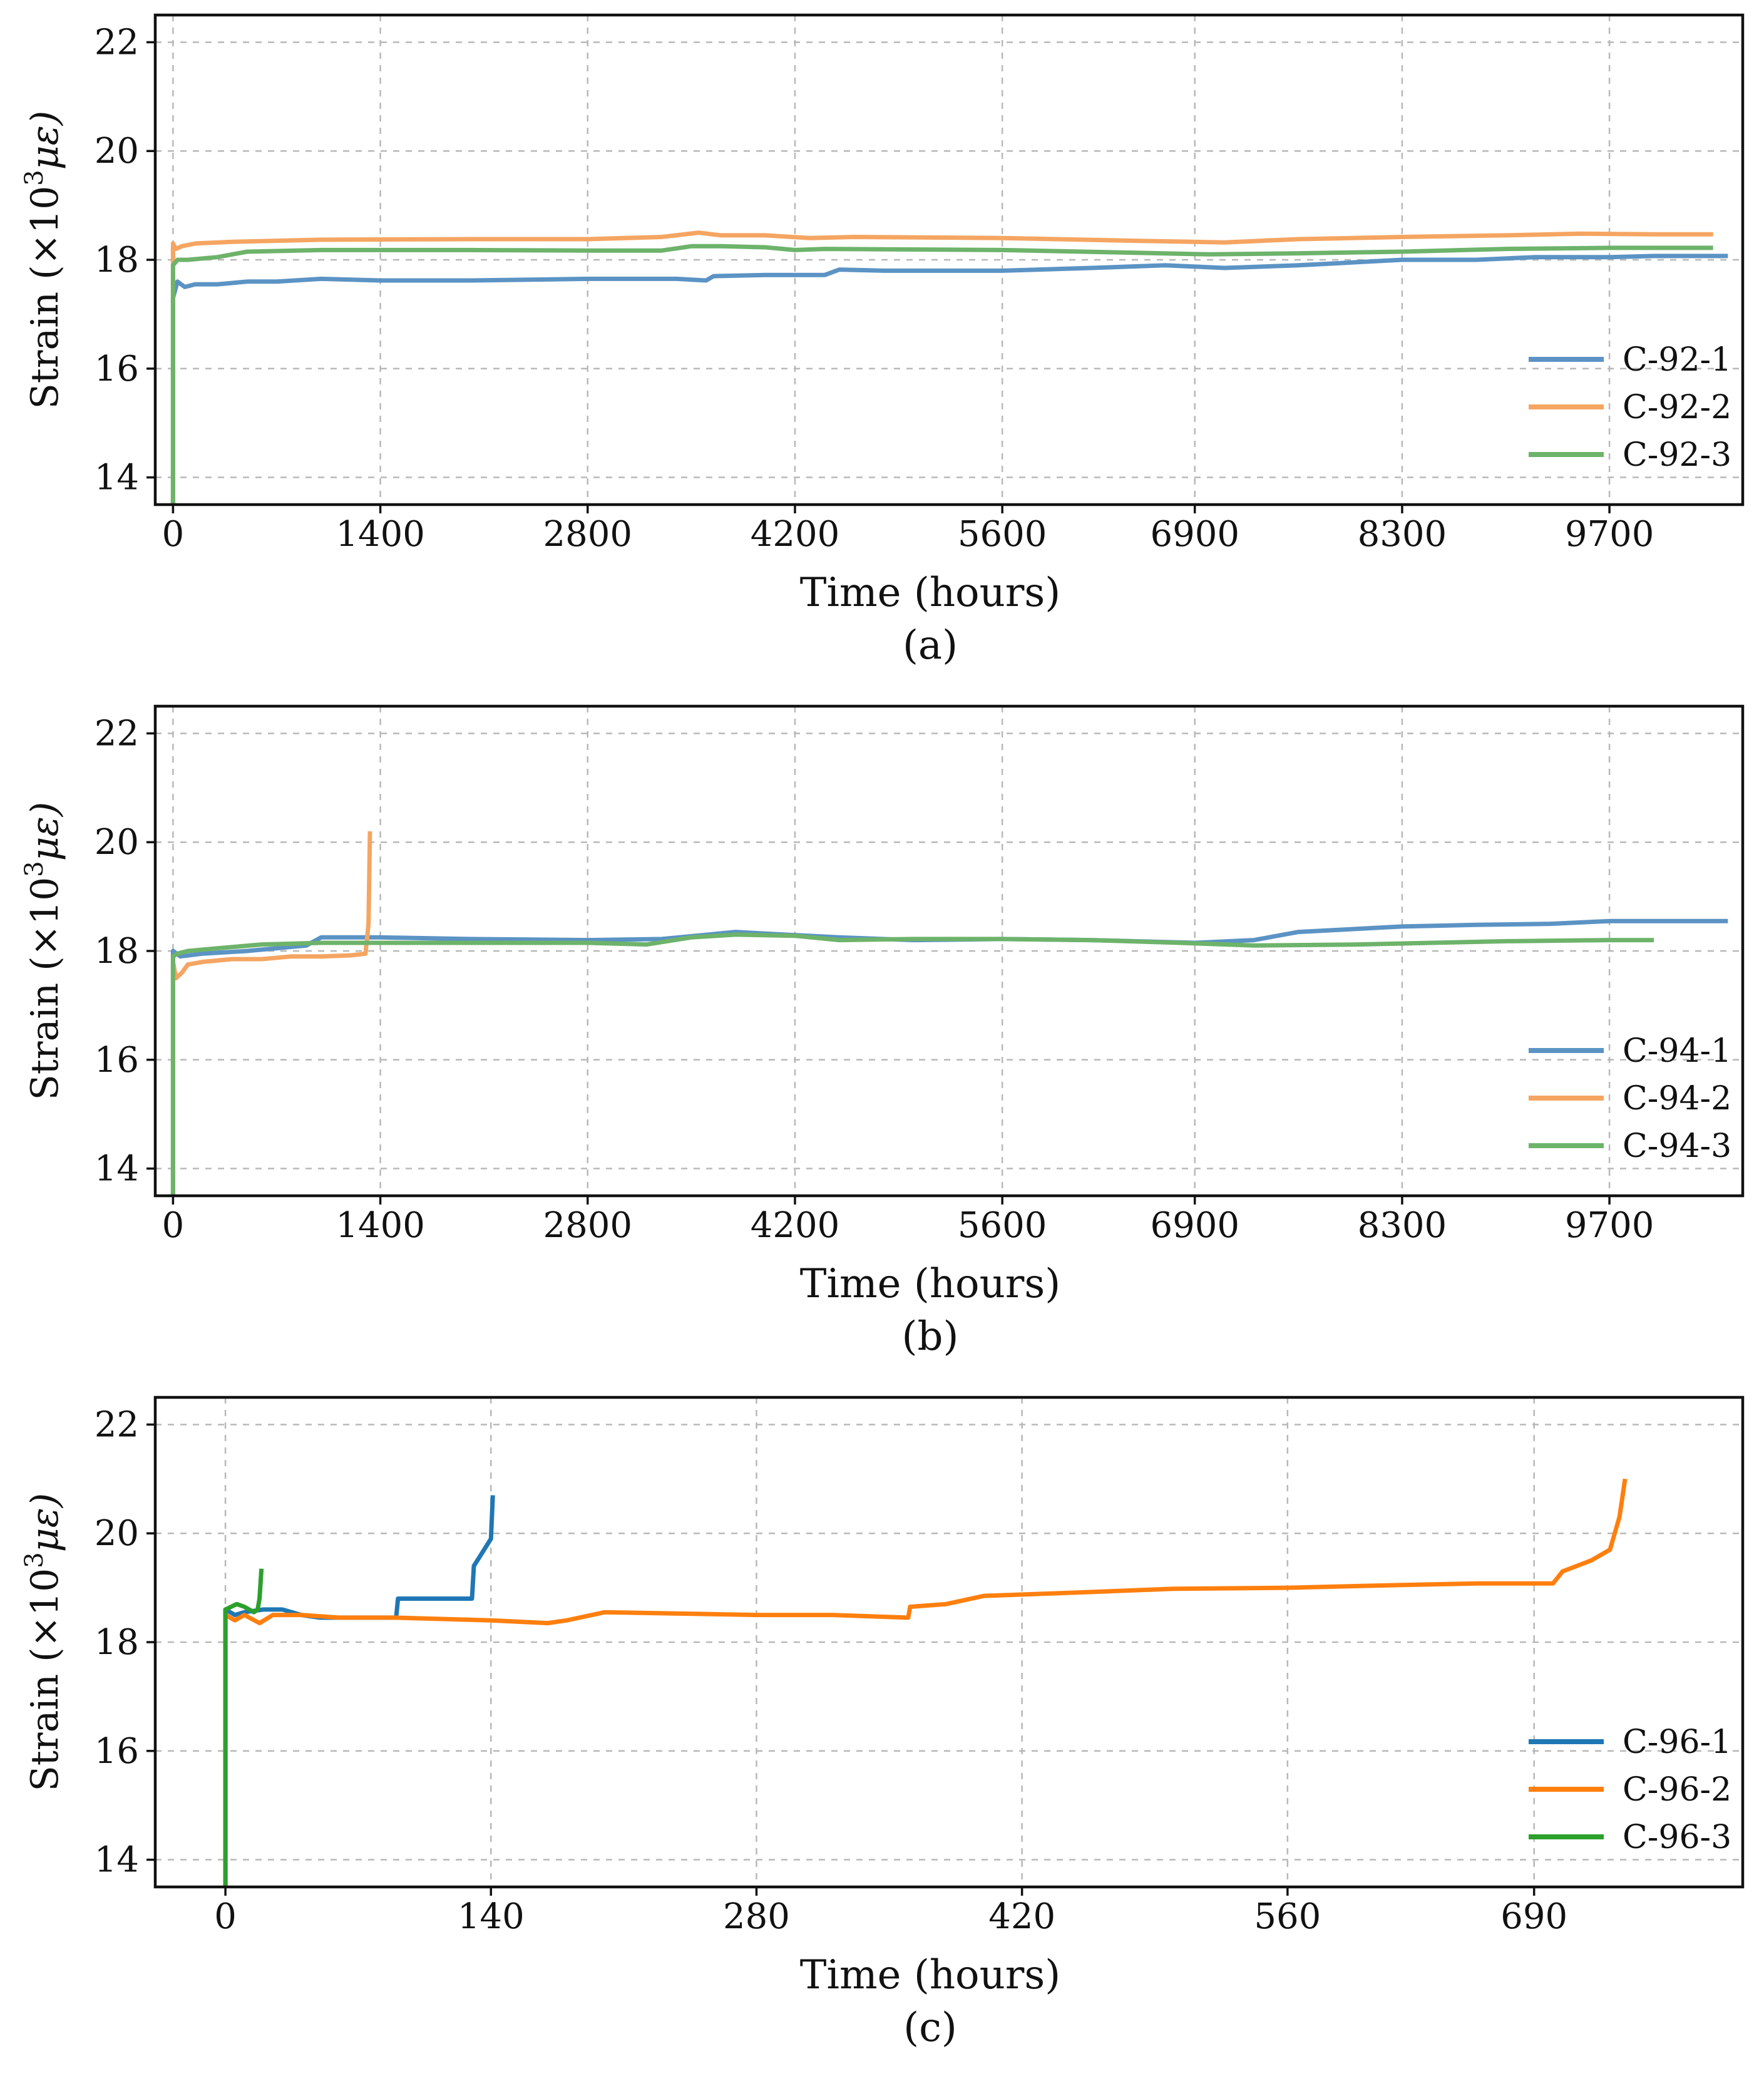  Describe the element at coordinates (930, 646) in the screenshot. I see `panel-caption: (a)` at that location.